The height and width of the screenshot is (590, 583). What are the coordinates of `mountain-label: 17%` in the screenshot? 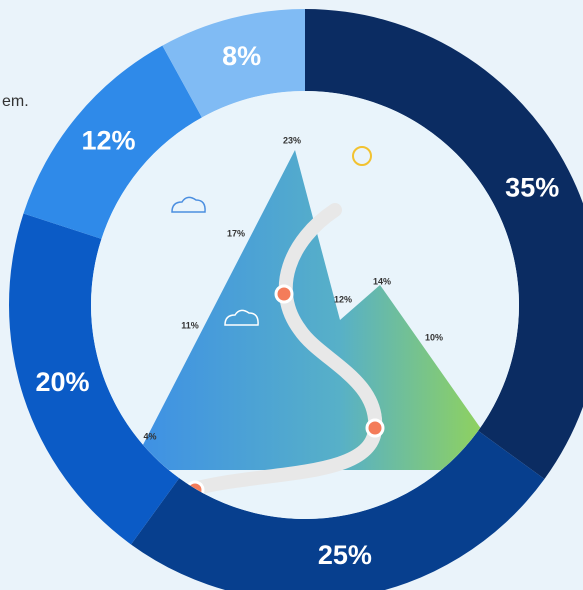 It's located at (236, 233).